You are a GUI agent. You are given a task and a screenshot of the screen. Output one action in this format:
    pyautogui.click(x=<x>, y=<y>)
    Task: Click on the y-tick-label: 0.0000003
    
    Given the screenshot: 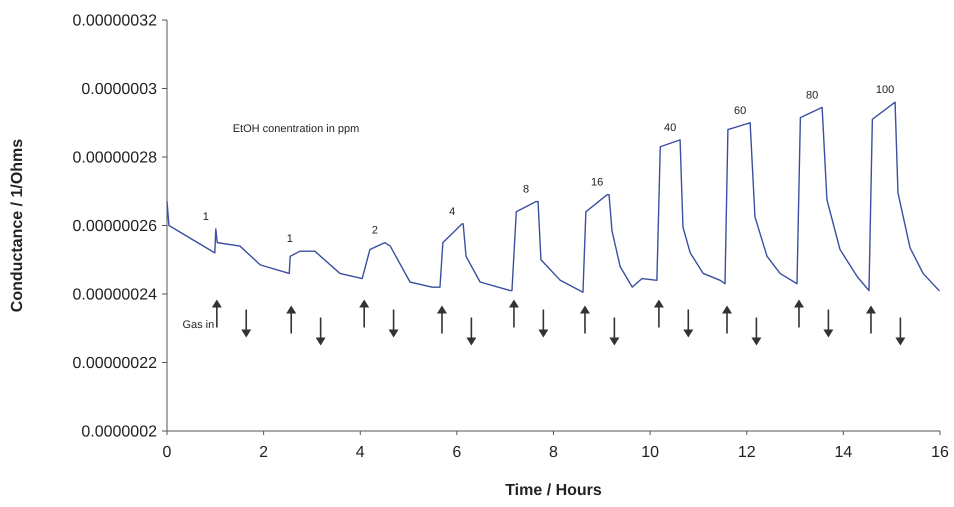 What is the action you would take?
    pyautogui.click(x=119, y=89)
    